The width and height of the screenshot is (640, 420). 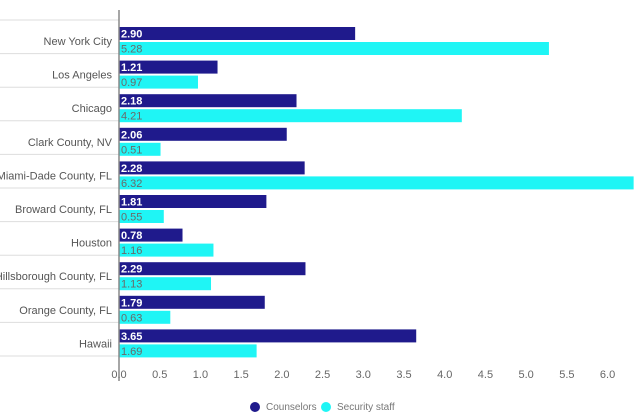 I want to click on x-tick-label-2-0: 2.0, so click(x=281, y=375).